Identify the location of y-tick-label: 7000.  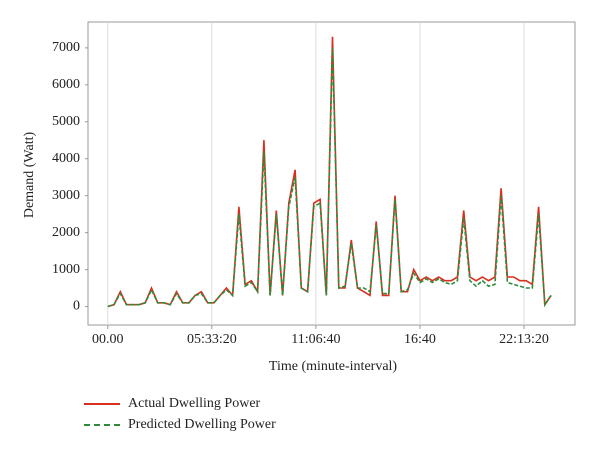
(66, 47).